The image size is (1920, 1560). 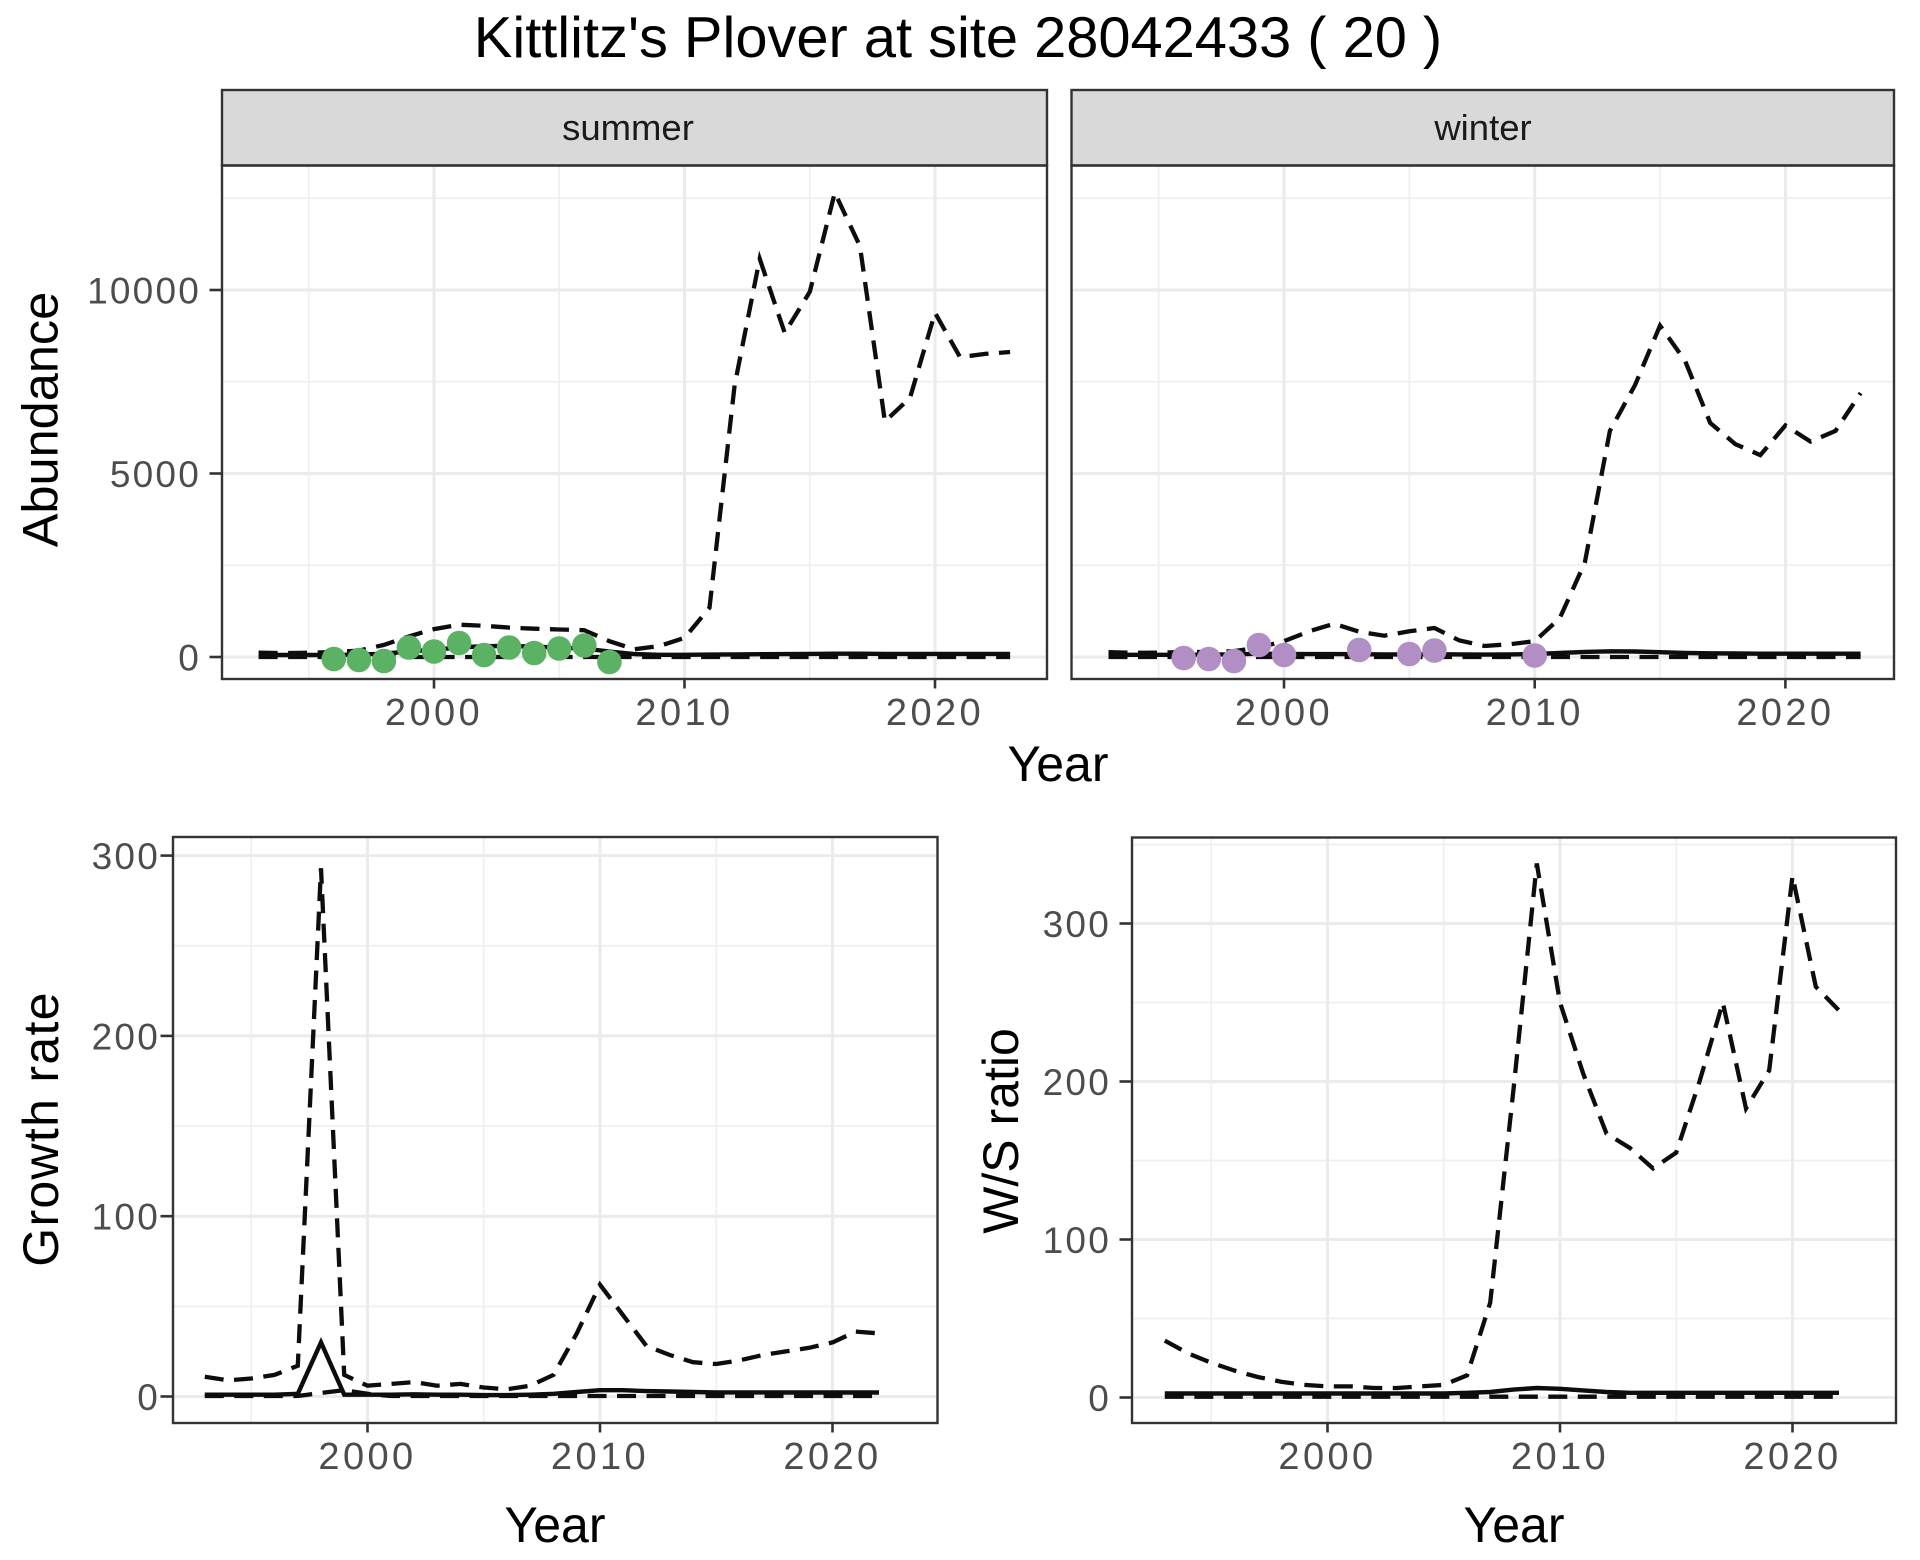 I want to click on svg-text: winter, so click(x=1482, y=127).